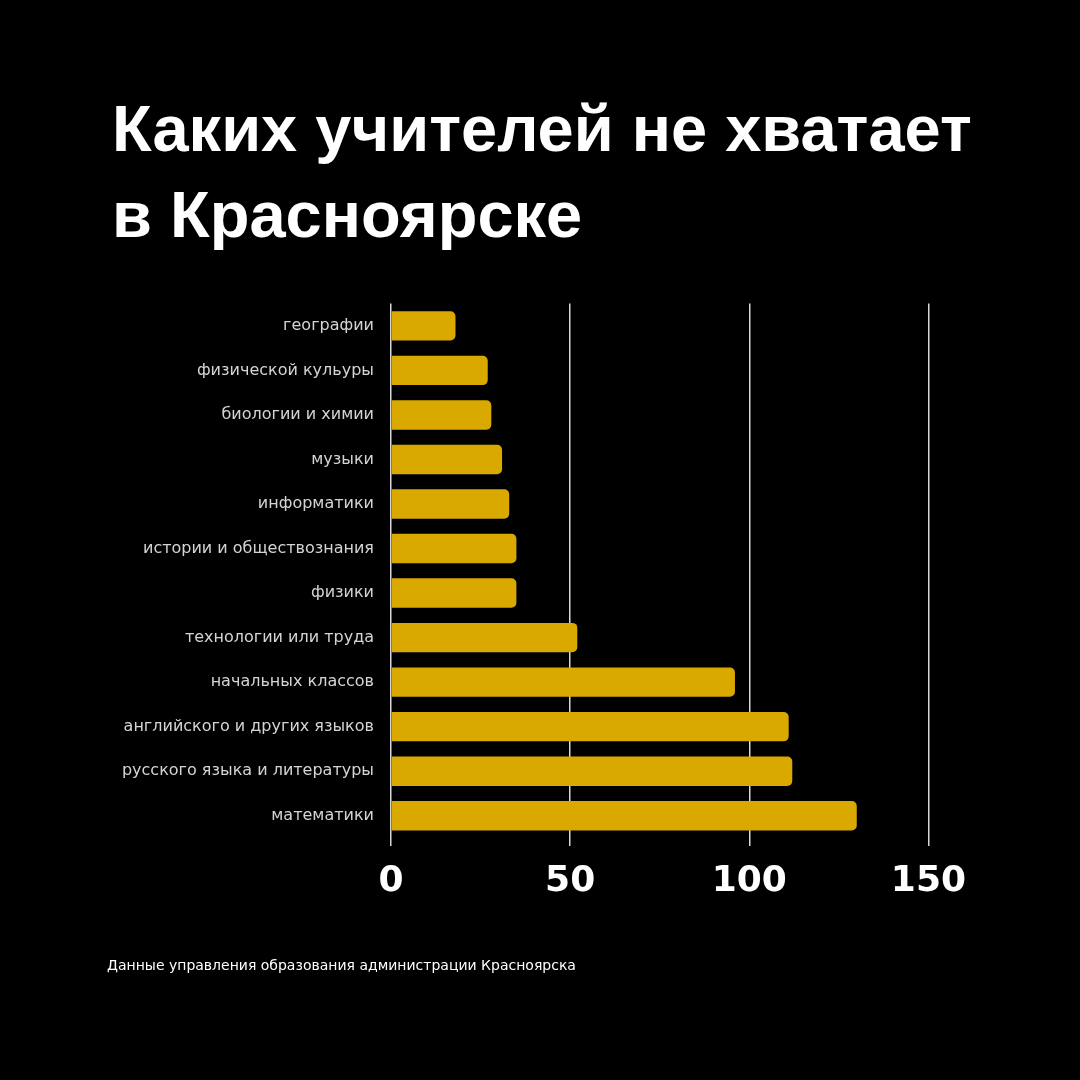  I want to click on y-tick-label: русского языка и литературы, so click(247, 770).